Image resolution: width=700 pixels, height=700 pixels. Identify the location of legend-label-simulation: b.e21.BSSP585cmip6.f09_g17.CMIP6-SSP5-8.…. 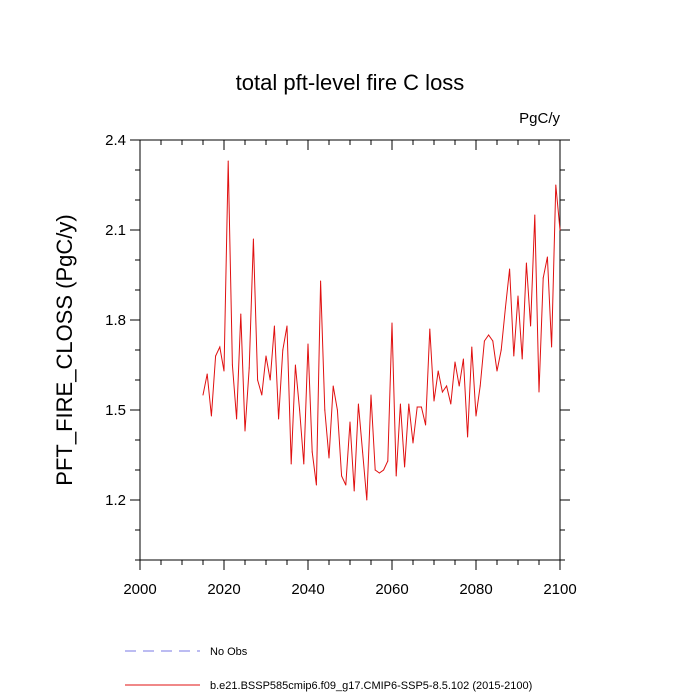
(371, 686).